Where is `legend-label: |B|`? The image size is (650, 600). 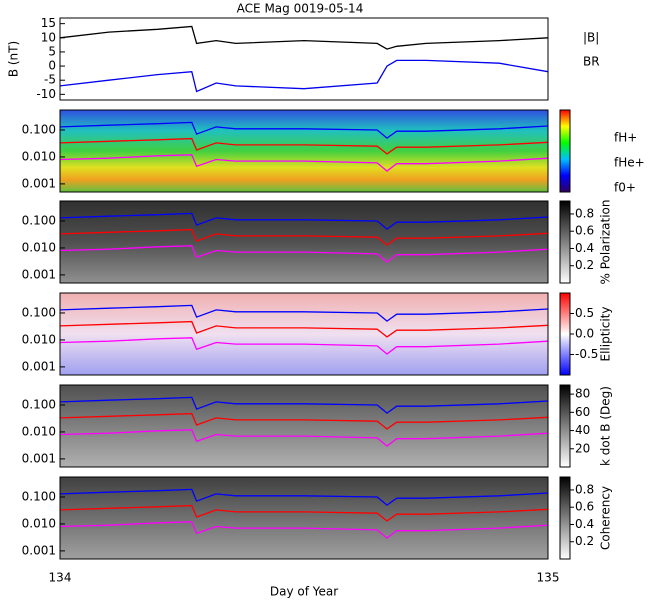
legend-label: |B| is located at coordinates (591, 38).